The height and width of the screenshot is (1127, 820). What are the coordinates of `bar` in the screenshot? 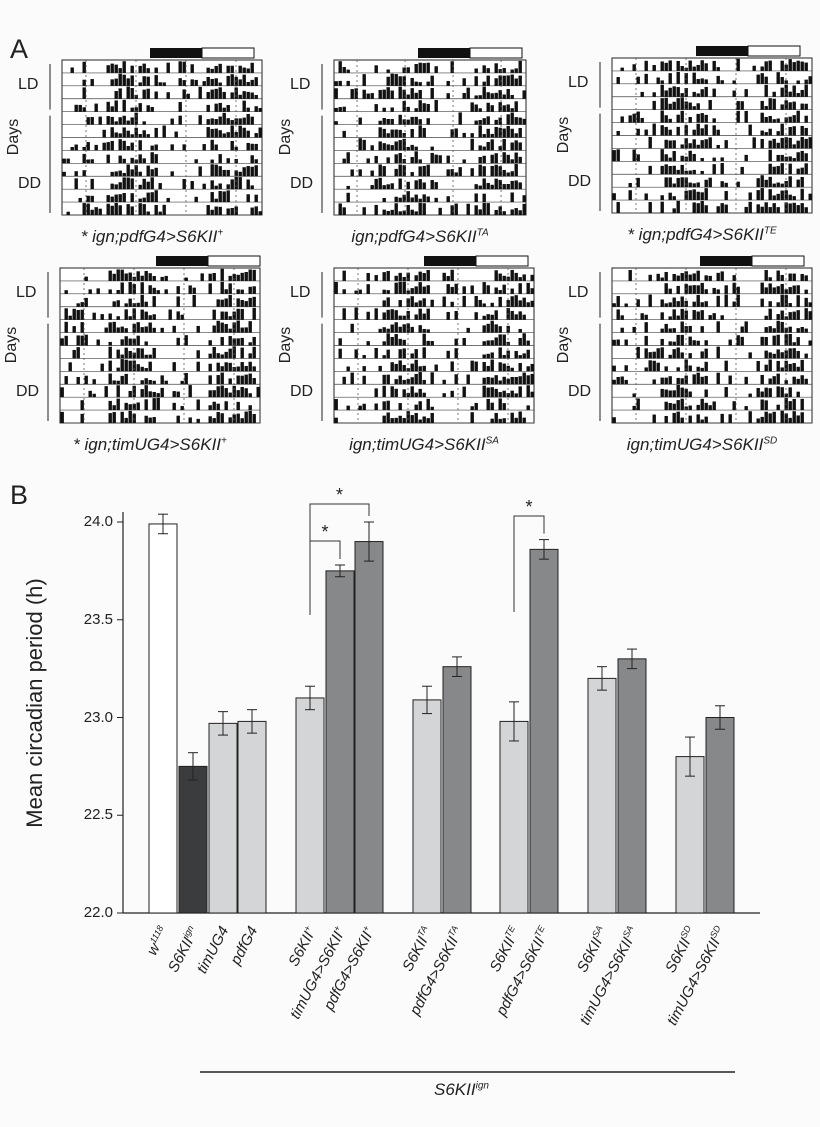 It's located at (340, 742).